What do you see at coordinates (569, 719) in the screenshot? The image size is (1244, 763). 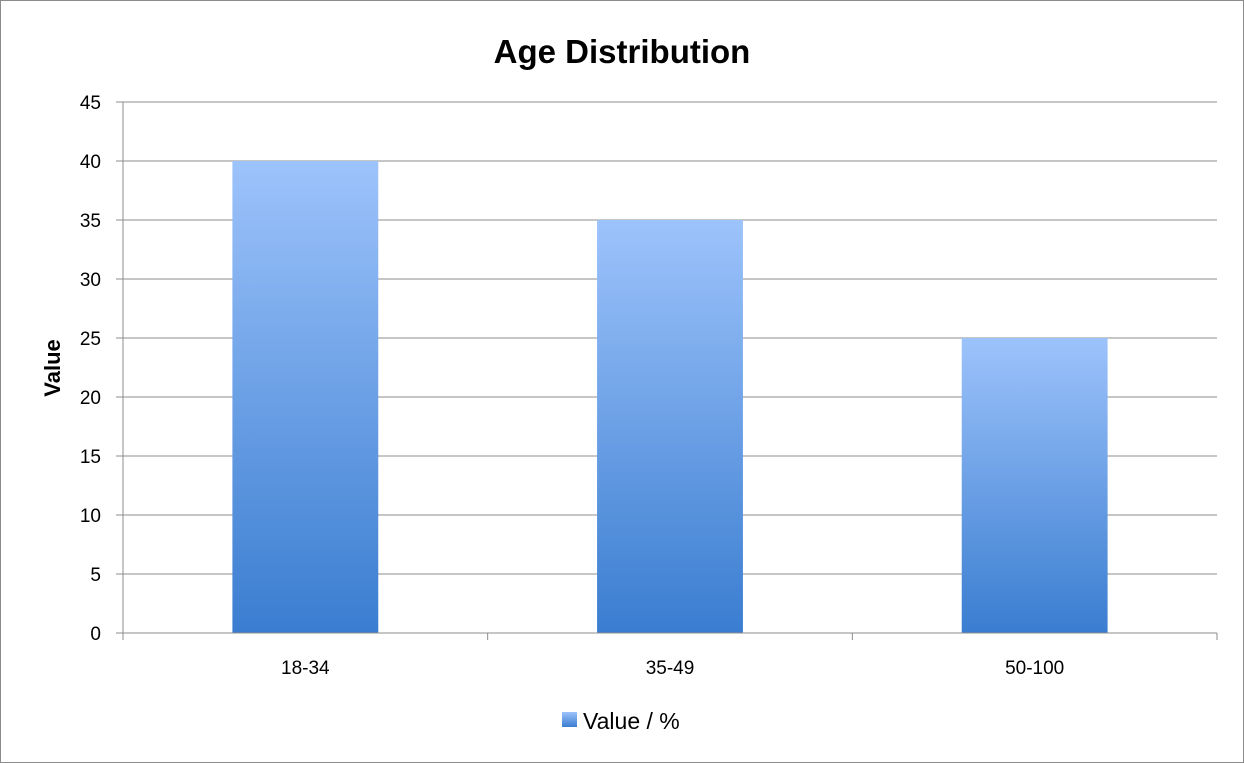 I see `legend-swatch` at bounding box center [569, 719].